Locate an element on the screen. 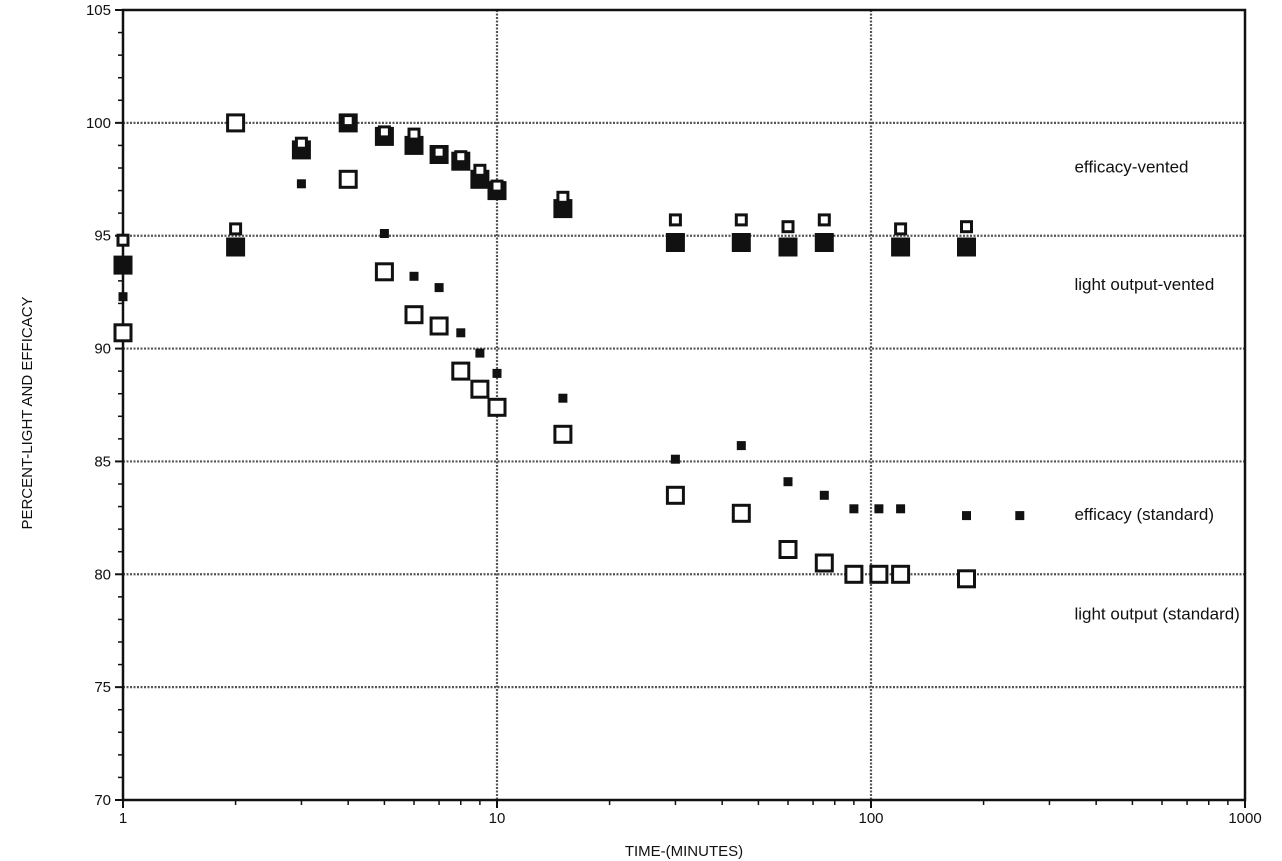 The height and width of the screenshot is (861, 1282). series-label: light output (standard) is located at coordinates (1156, 613).